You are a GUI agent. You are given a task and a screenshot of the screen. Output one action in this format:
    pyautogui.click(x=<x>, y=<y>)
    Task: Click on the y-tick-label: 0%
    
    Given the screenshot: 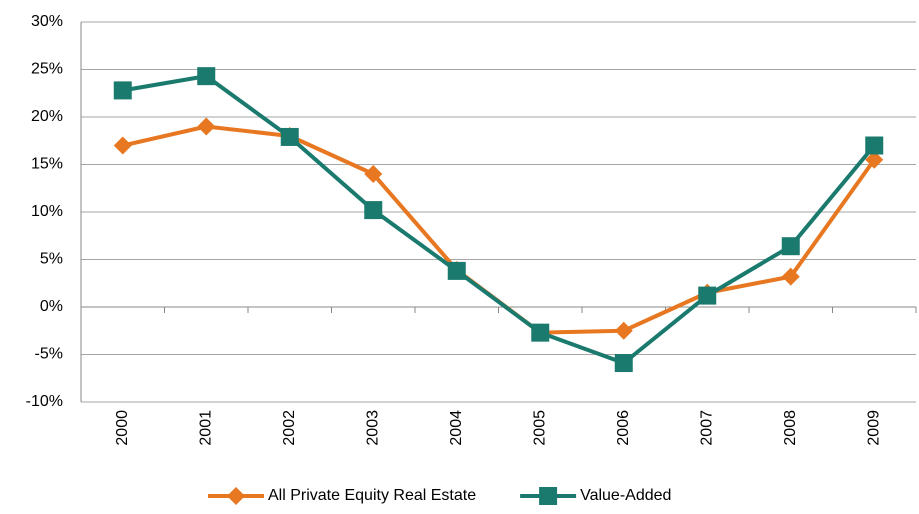 What is the action you would take?
    pyautogui.click(x=51, y=306)
    